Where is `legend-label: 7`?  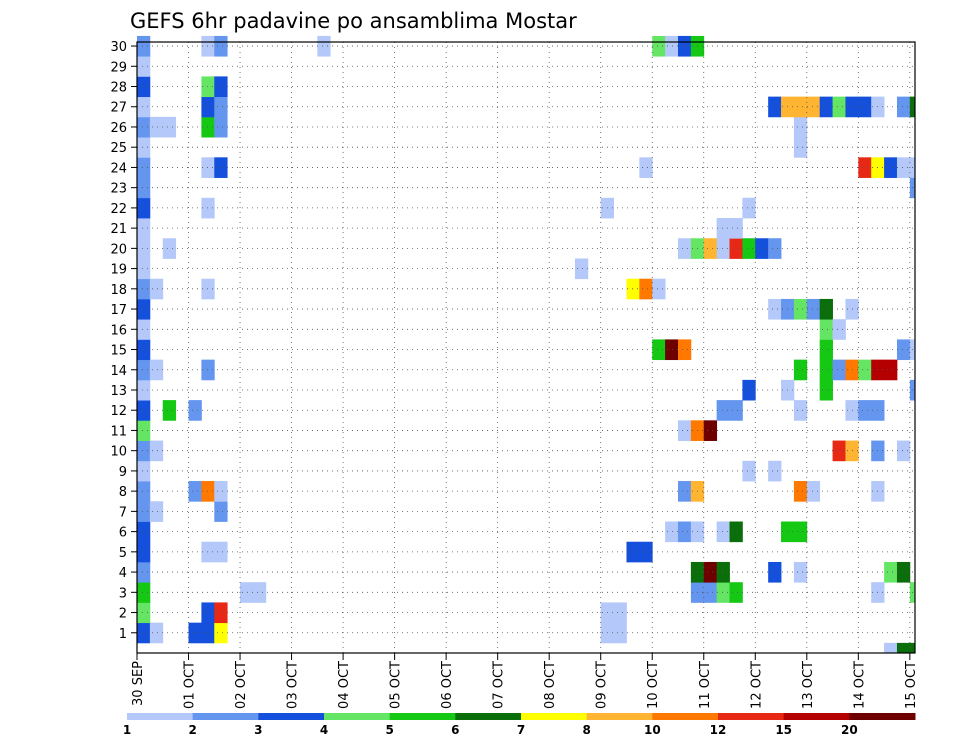
legend-label: 7 is located at coordinates (521, 730).